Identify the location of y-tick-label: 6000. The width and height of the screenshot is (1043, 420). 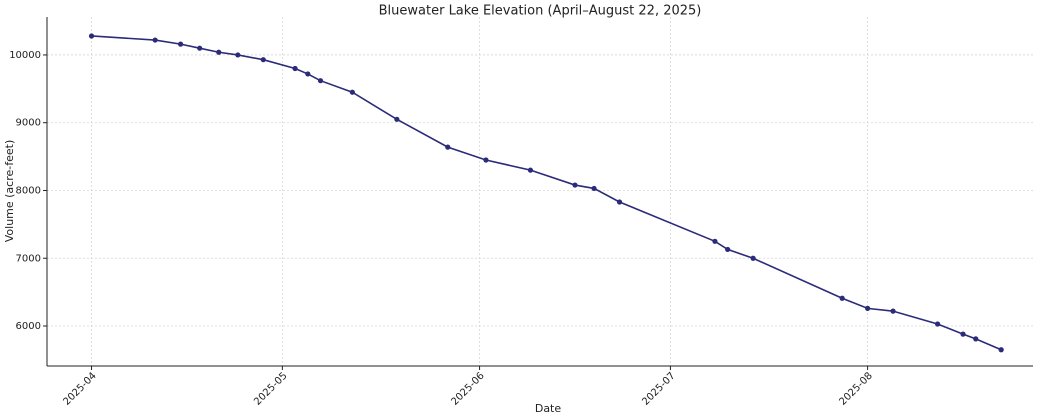
(28, 326).